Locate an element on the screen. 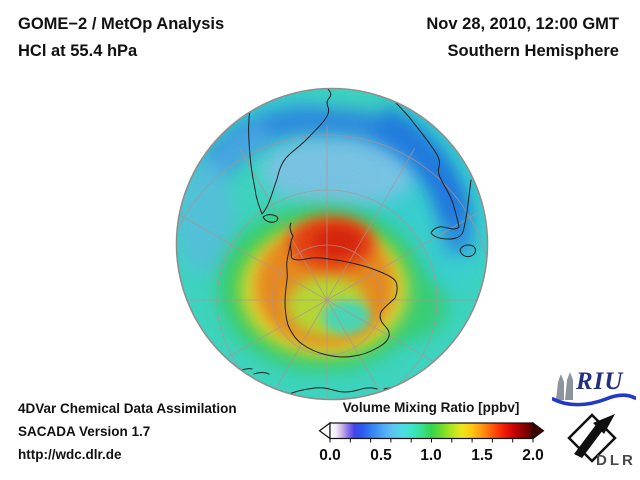 This screenshot has width=640, height=480. website-url: http://wdc.dlr.de is located at coordinates (70, 454).